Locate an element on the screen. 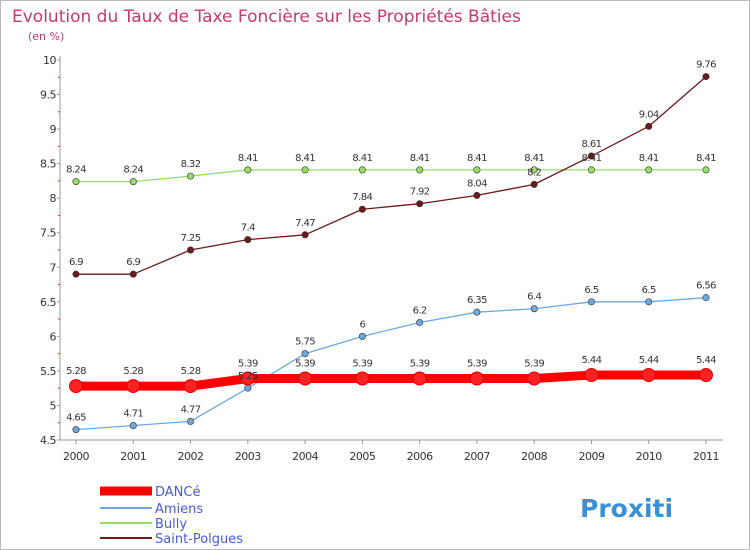 The width and height of the screenshot is (750, 550). legend-label: Amiens is located at coordinates (179, 509).